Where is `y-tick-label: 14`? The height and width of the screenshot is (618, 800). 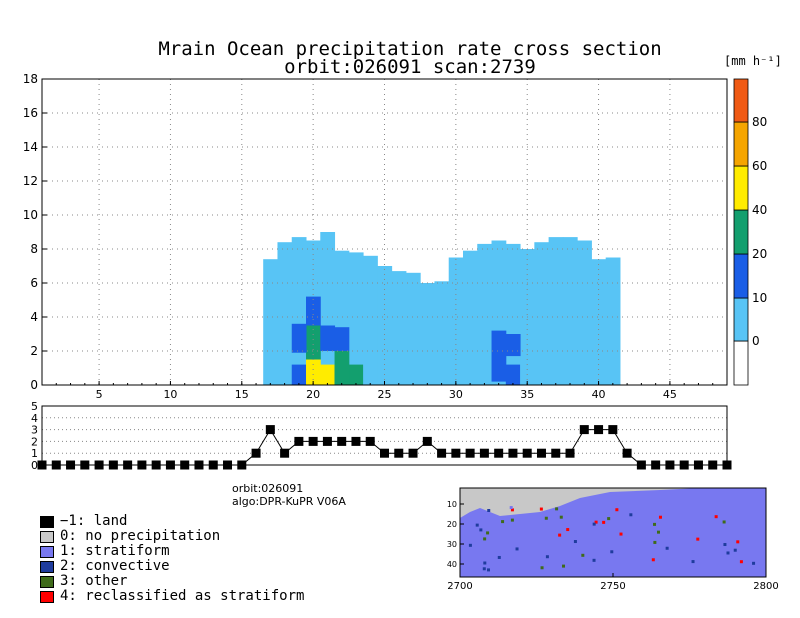 y-tick-label: 14 is located at coordinates (30, 147).